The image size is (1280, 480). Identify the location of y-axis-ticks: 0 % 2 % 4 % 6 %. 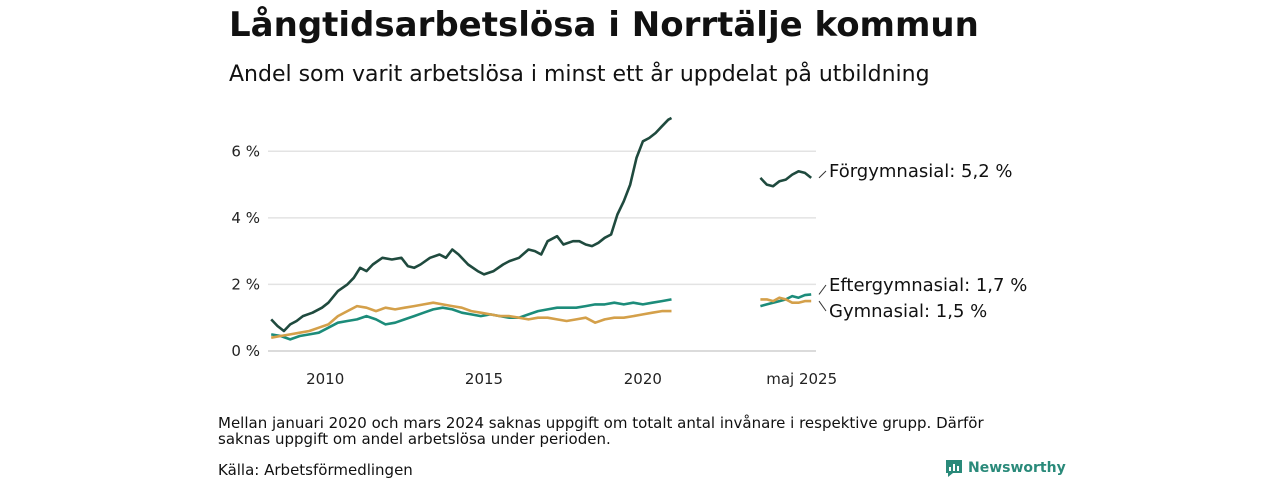
(245, 251).